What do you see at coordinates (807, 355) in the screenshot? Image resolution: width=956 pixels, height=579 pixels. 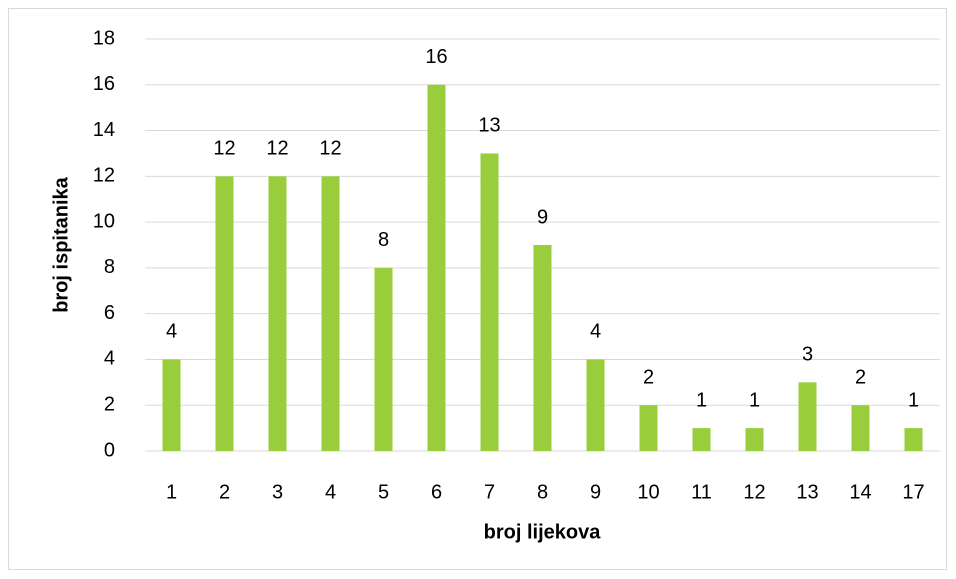 I see `data-label: 3` at bounding box center [807, 355].